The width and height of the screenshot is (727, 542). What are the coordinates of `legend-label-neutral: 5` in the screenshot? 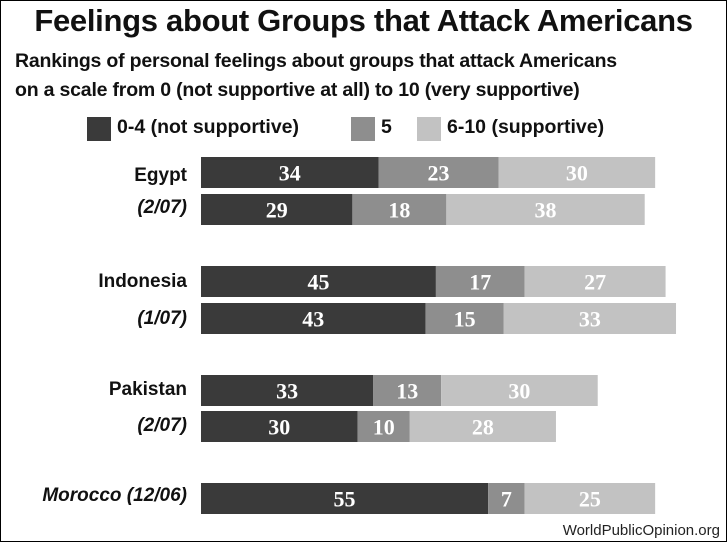 It's located at (386, 127).